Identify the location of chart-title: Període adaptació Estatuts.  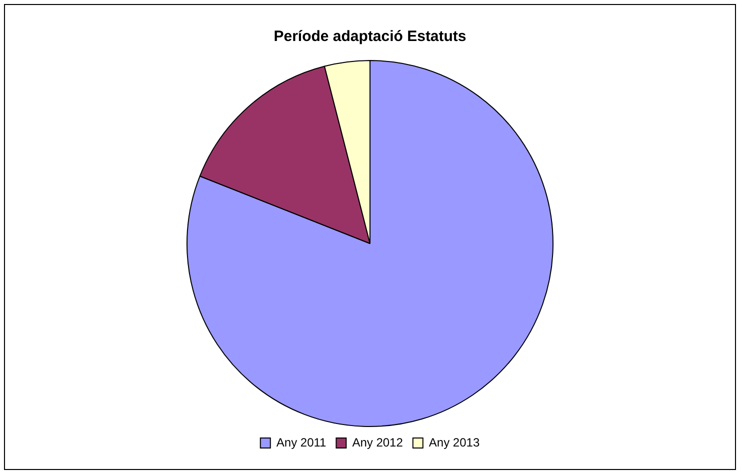
(370, 37).